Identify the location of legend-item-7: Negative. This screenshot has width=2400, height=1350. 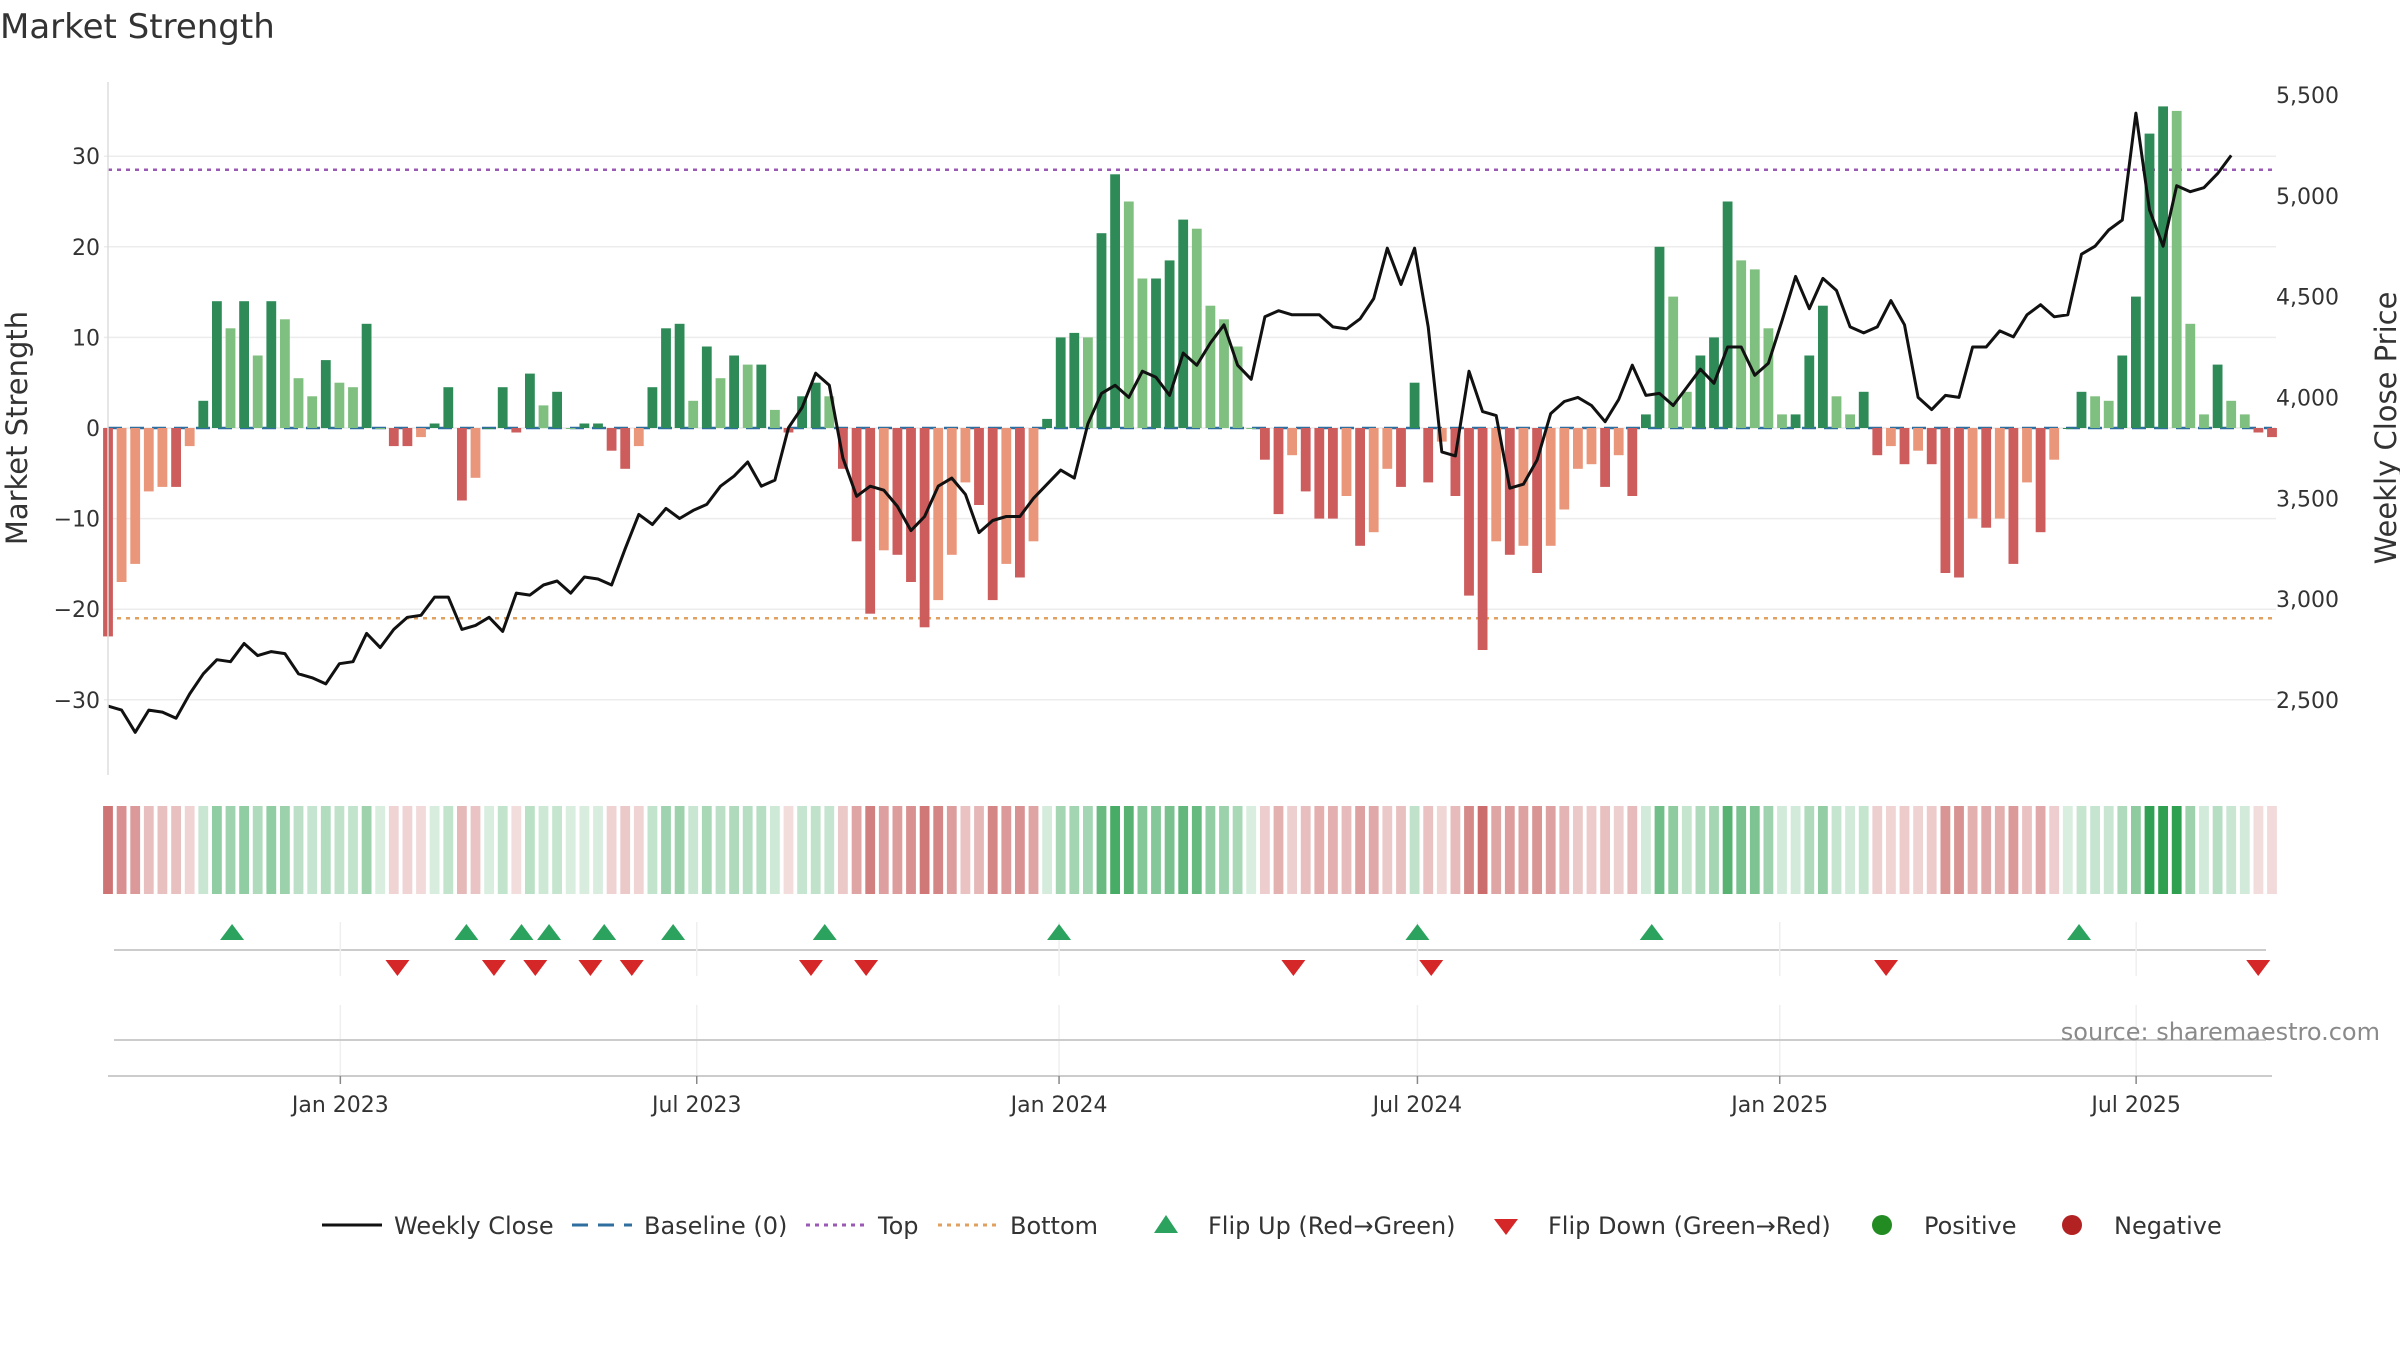
(2142, 1226).